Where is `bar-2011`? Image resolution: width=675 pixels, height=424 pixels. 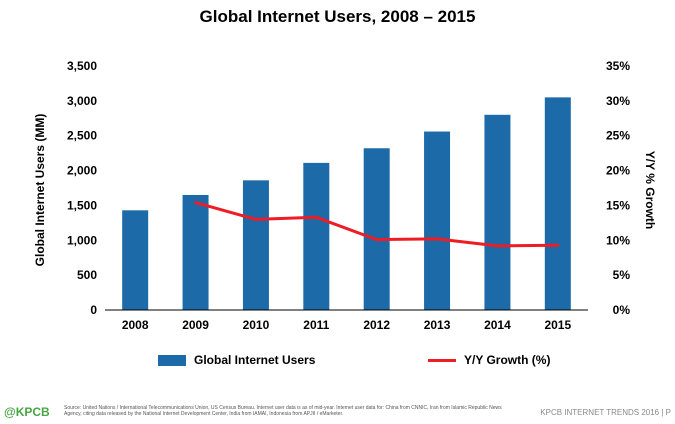 bar-2011 is located at coordinates (316, 236).